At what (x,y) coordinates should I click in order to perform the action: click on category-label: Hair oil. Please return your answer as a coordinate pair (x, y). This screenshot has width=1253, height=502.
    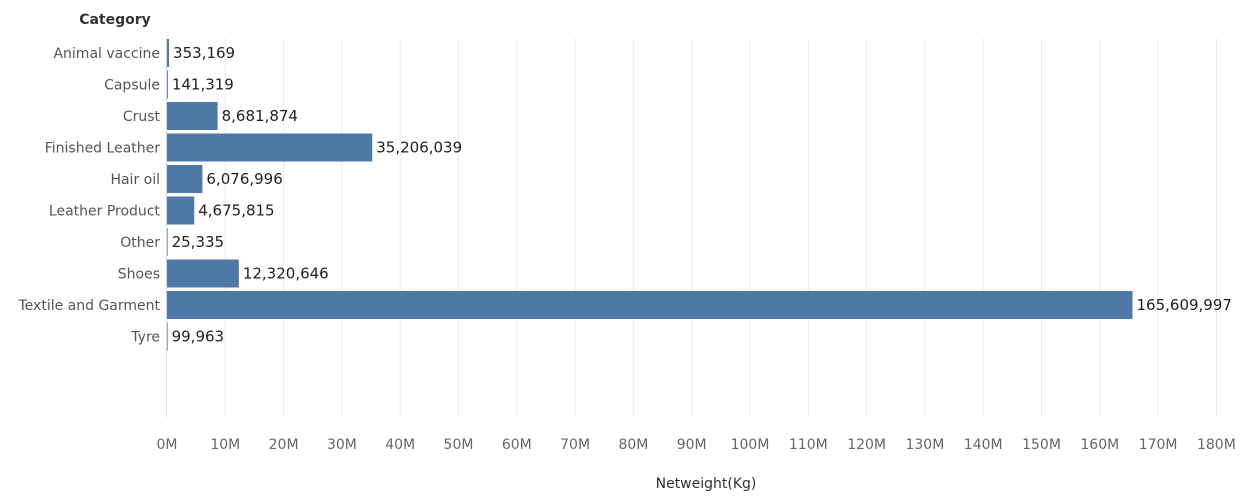
    Looking at the image, I should click on (135, 180).